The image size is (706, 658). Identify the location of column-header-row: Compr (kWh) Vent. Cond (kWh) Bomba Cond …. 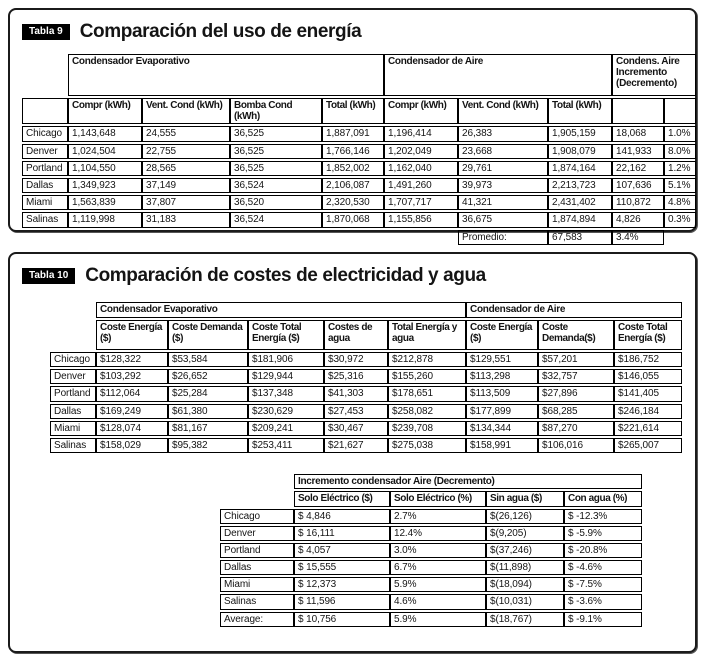
(359, 111).